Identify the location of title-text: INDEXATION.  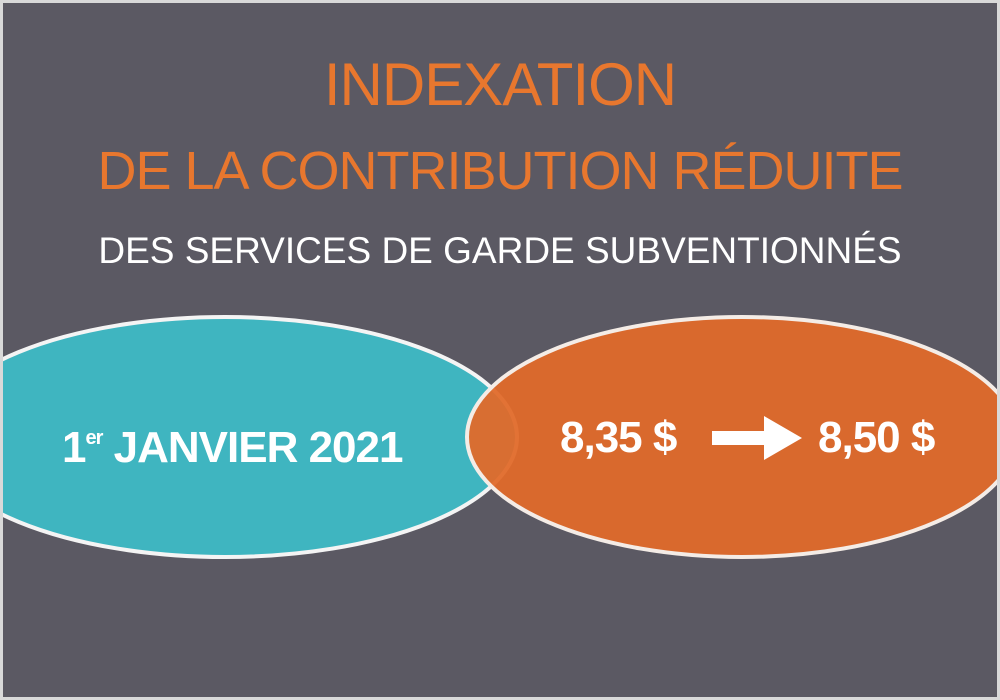
(500, 84).